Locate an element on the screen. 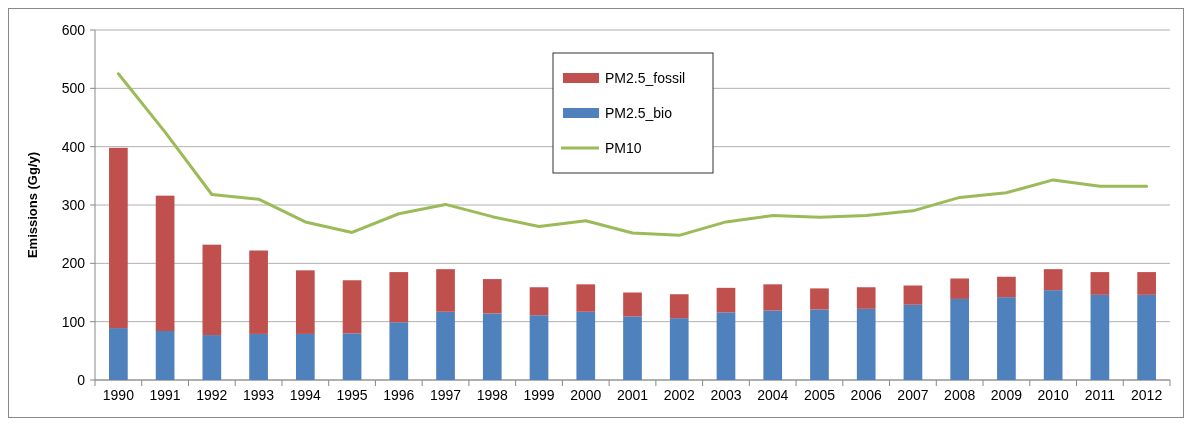 The image size is (1192, 426). x-tick-label: 2009 is located at coordinates (1006, 395).